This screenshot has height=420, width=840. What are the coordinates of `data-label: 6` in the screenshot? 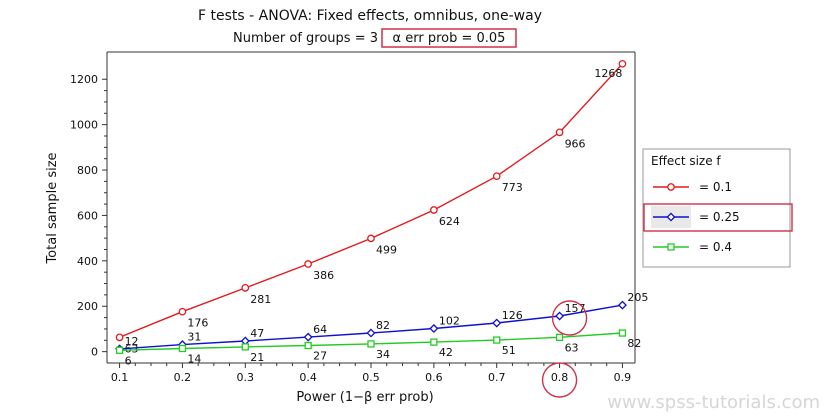 It's located at (128, 360).